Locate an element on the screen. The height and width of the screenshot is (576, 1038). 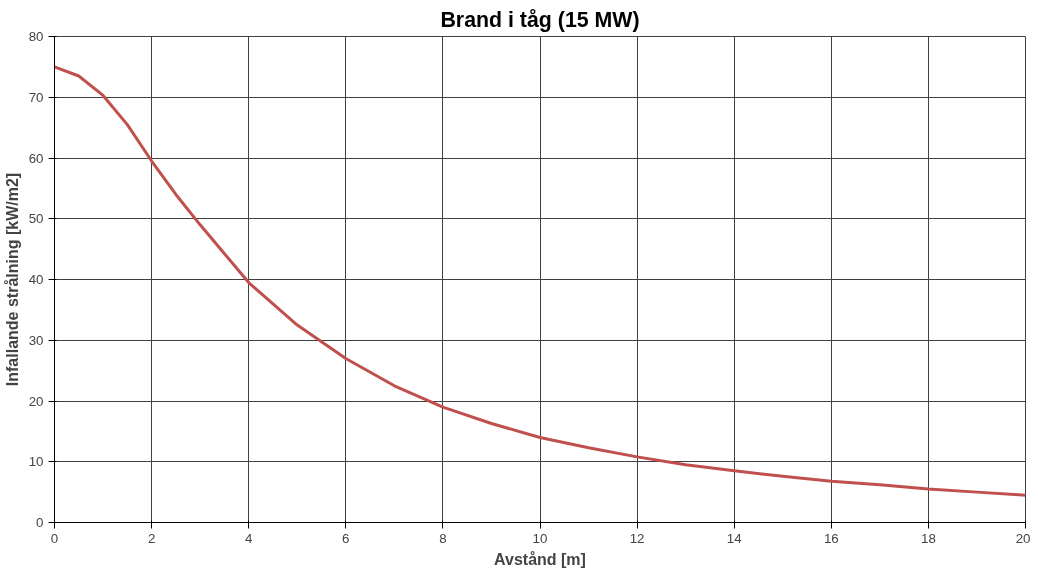
y-axis-title: Infallande strålning [kW/m2] is located at coordinates (12, 279).